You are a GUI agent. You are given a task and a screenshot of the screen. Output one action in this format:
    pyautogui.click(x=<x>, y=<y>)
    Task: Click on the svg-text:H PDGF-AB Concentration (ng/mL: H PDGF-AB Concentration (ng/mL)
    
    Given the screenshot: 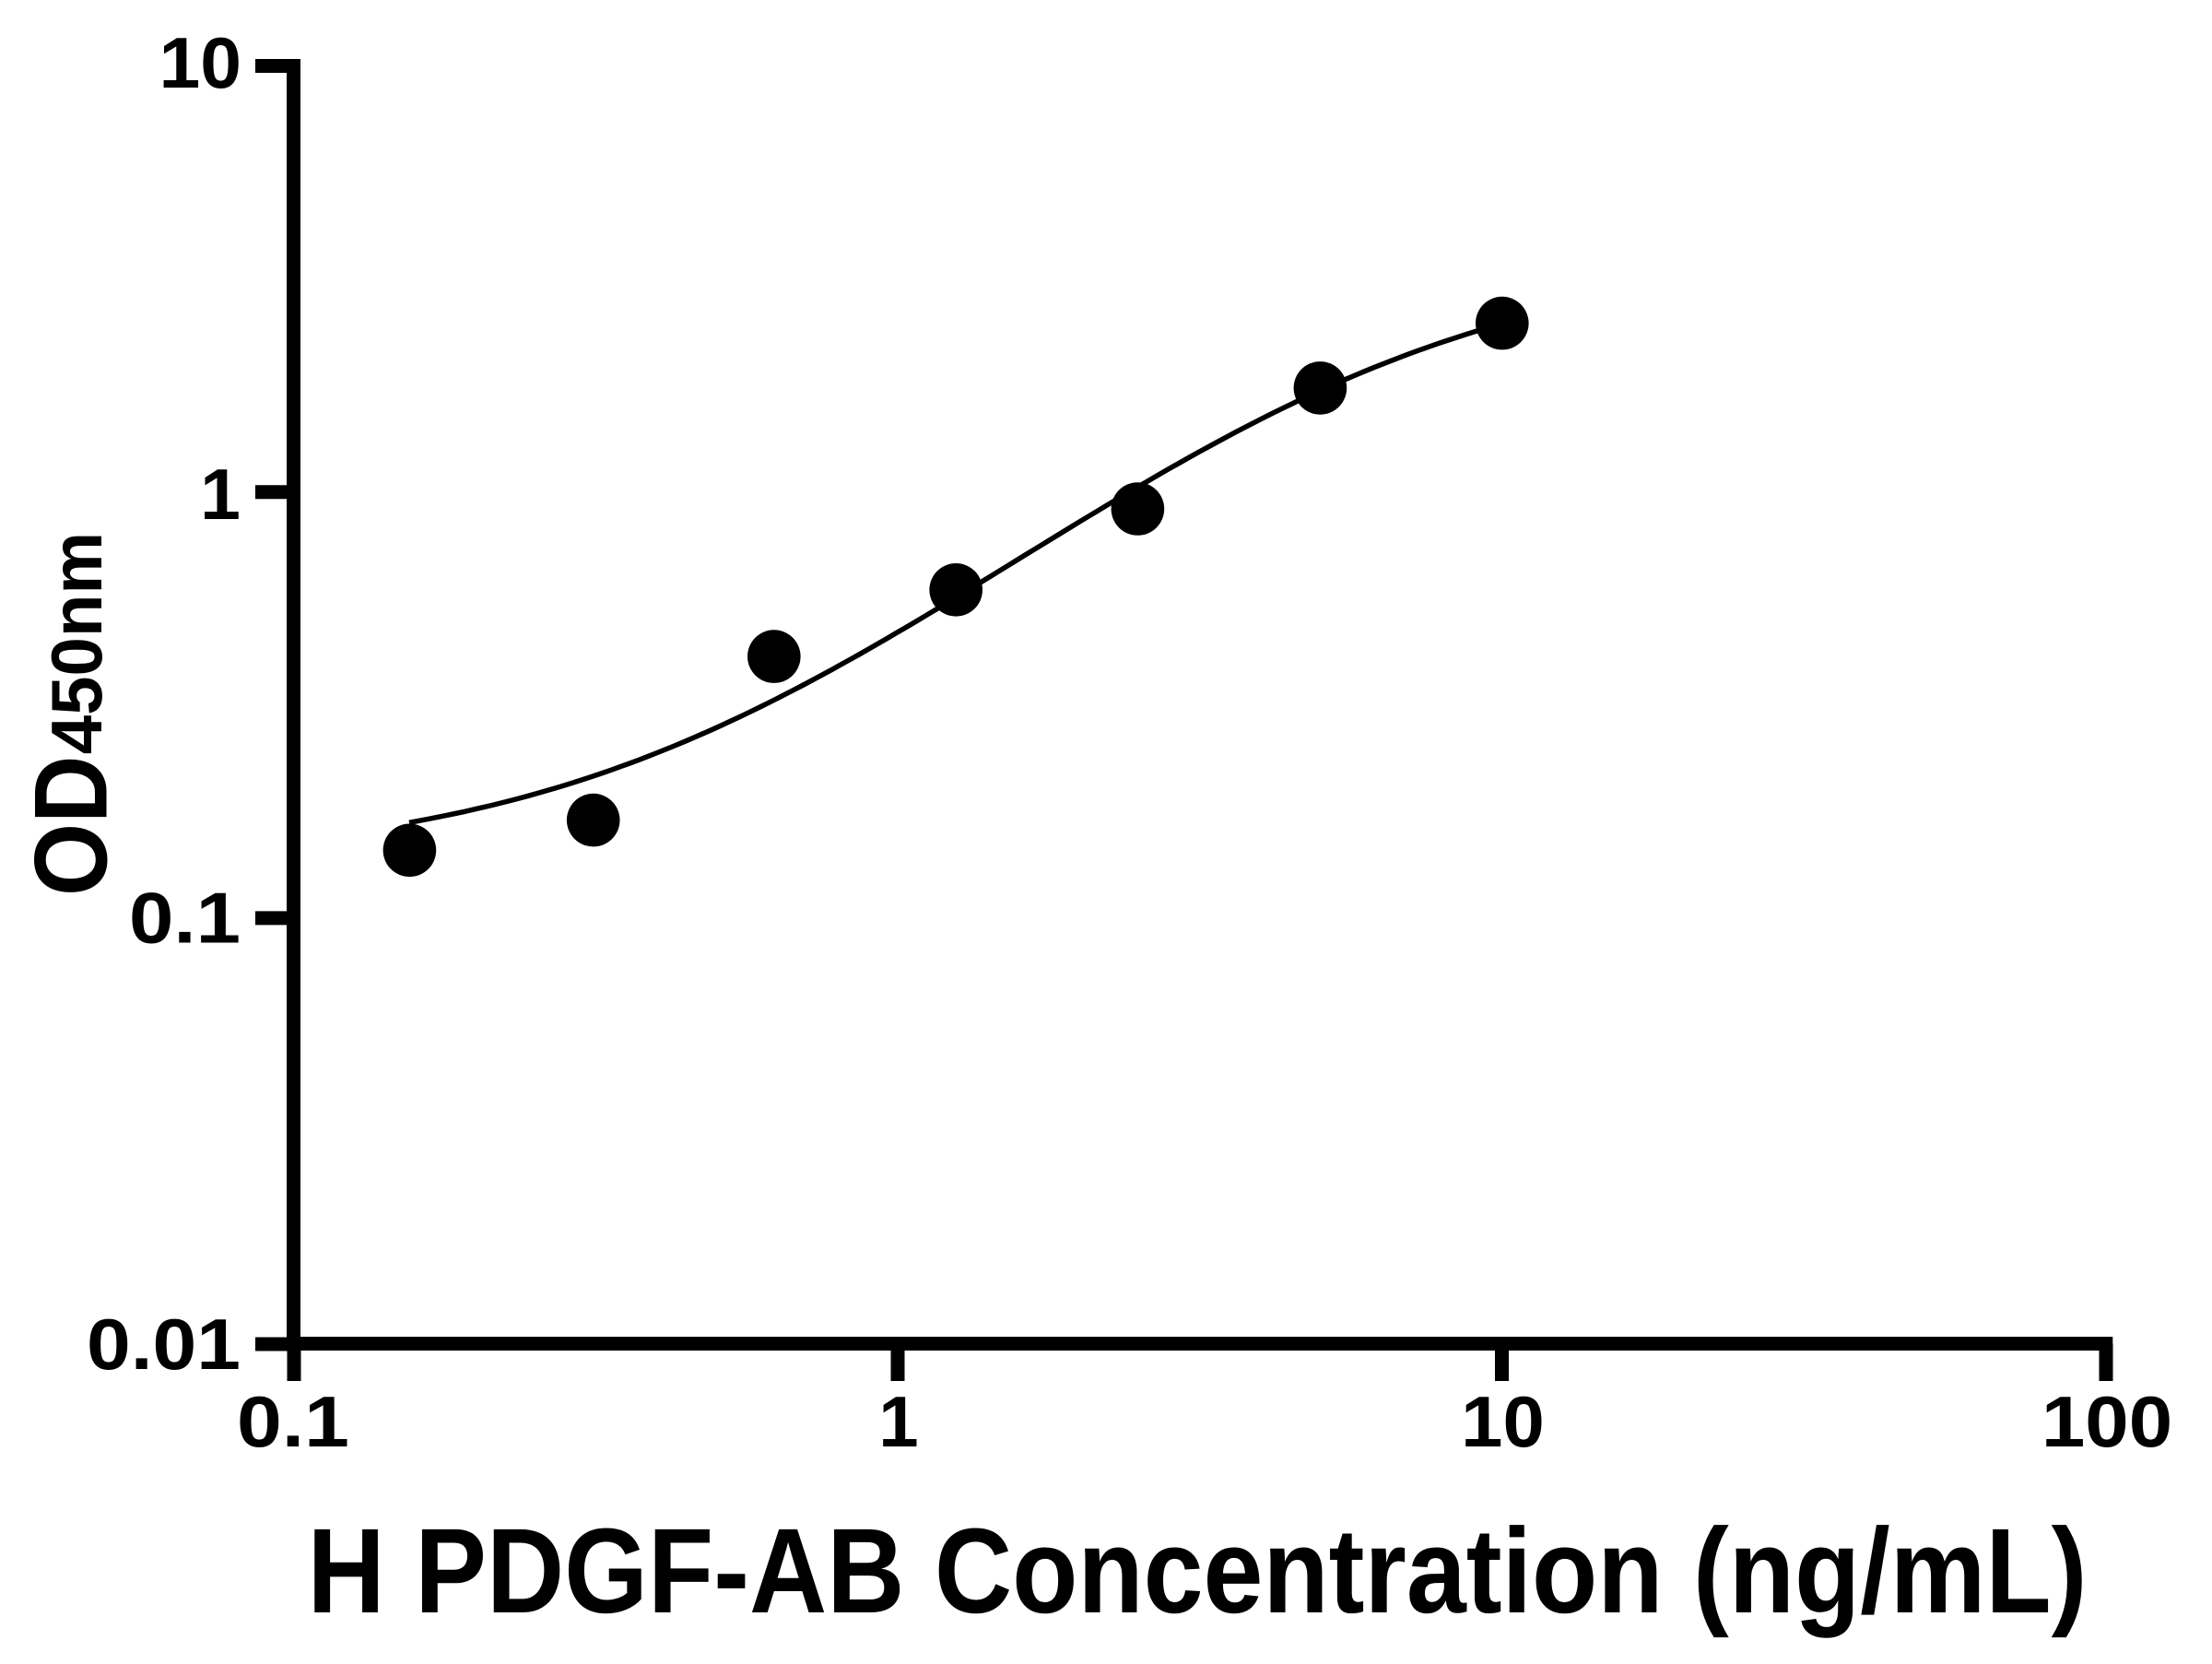 What is the action you would take?
    pyautogui.click(x=1198, y=1570)
    